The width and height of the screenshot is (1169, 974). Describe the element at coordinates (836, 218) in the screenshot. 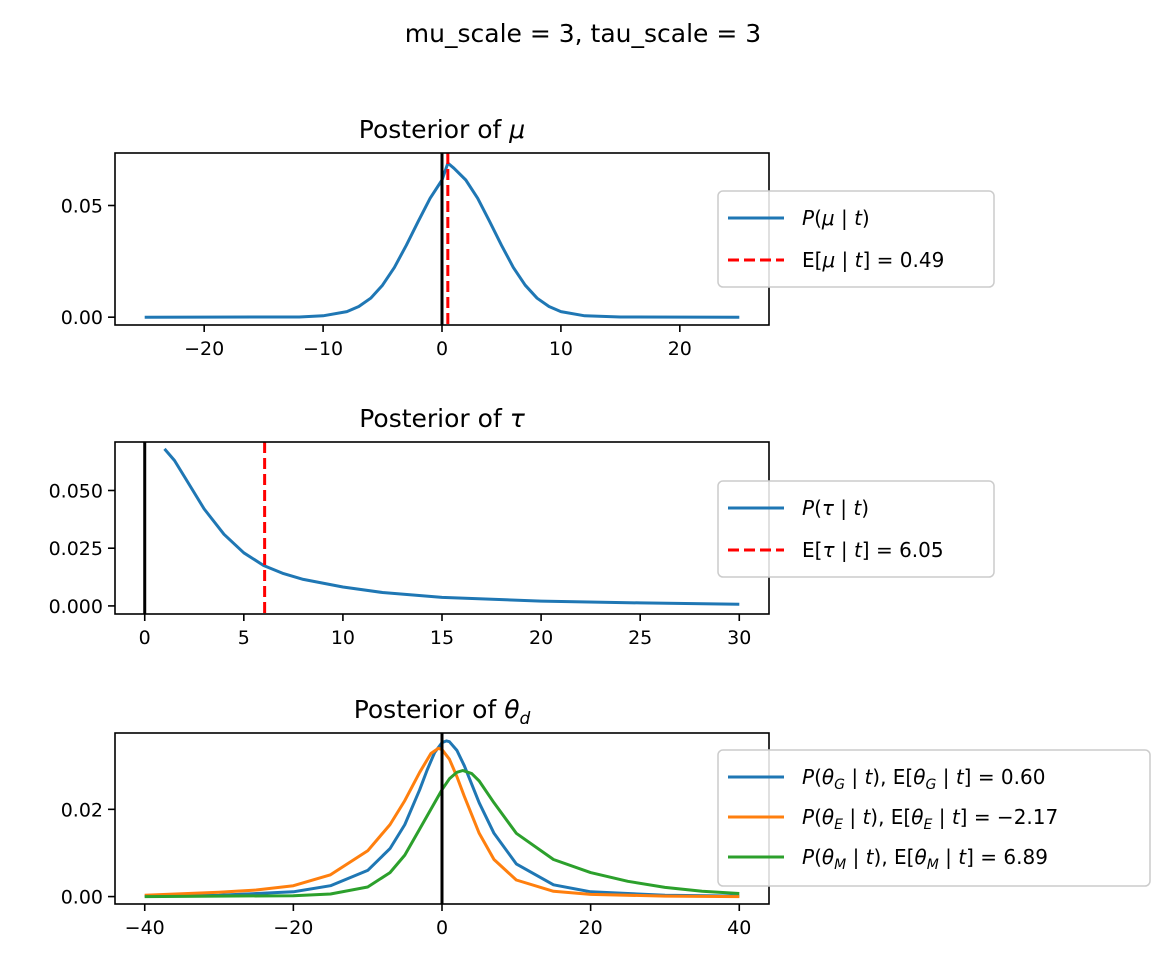

I see `legend-label: P(μ | t)` at that location.